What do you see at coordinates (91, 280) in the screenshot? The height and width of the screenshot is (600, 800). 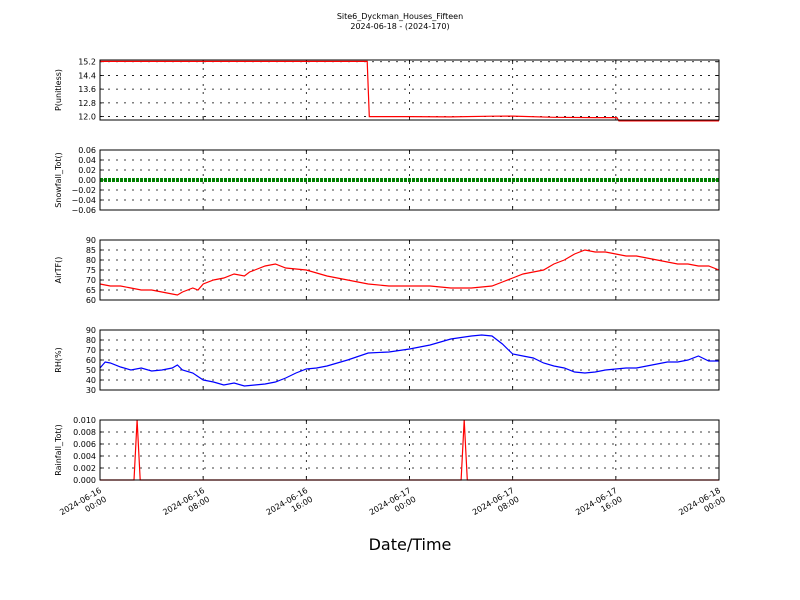 I see `air-temp-ytick-label: 70` at bounding box center [91, 280].